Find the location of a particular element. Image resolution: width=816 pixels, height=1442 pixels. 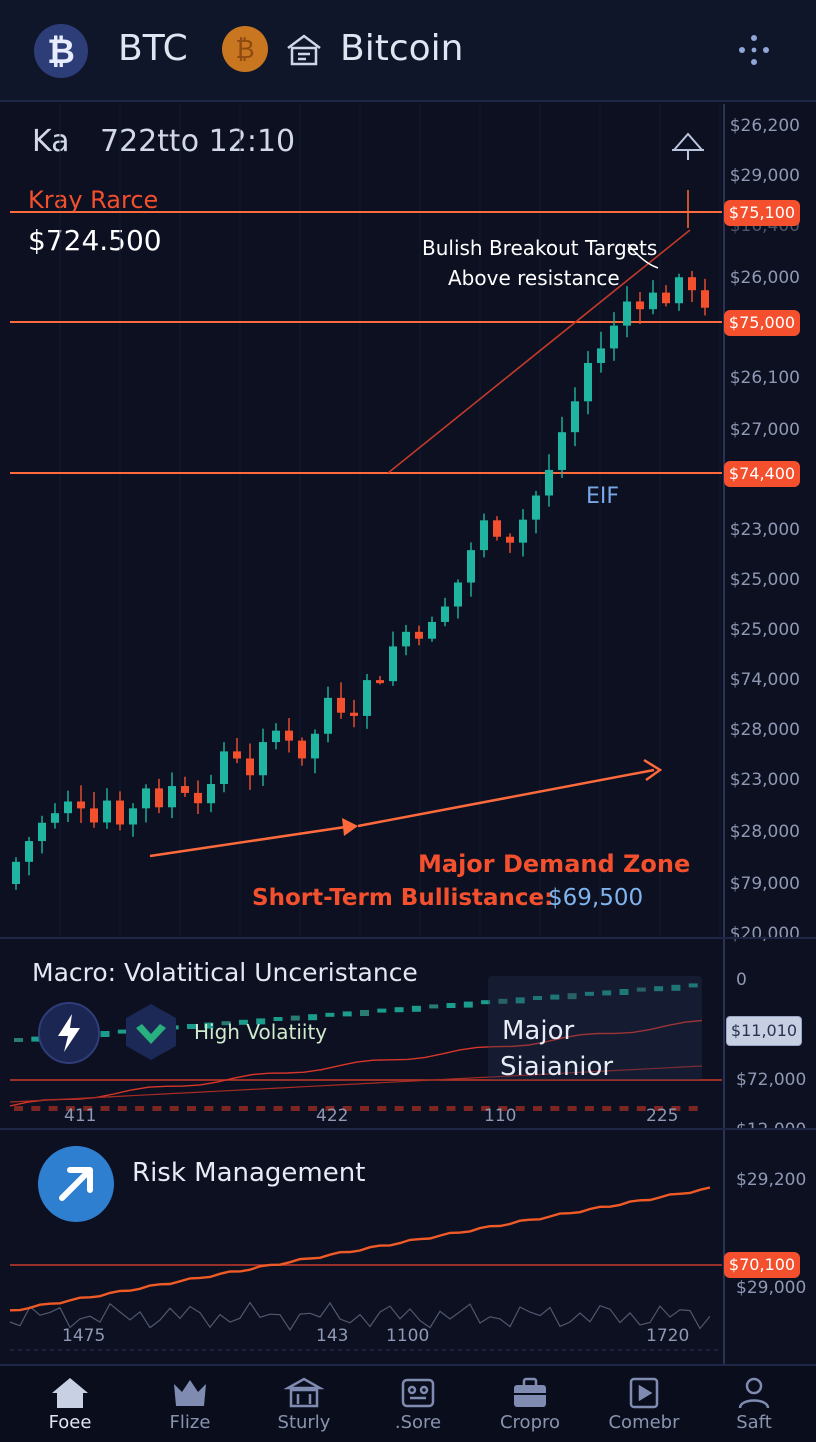

chevron-down-icon is located at coordinates (151, 1034).